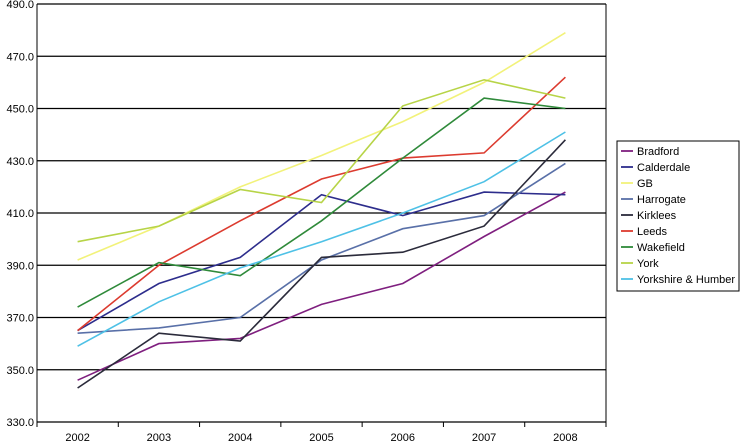 This screenshot has width=740, height=442. I want to click on legend-label: Yorkshire & Humber, so click(686, 280).